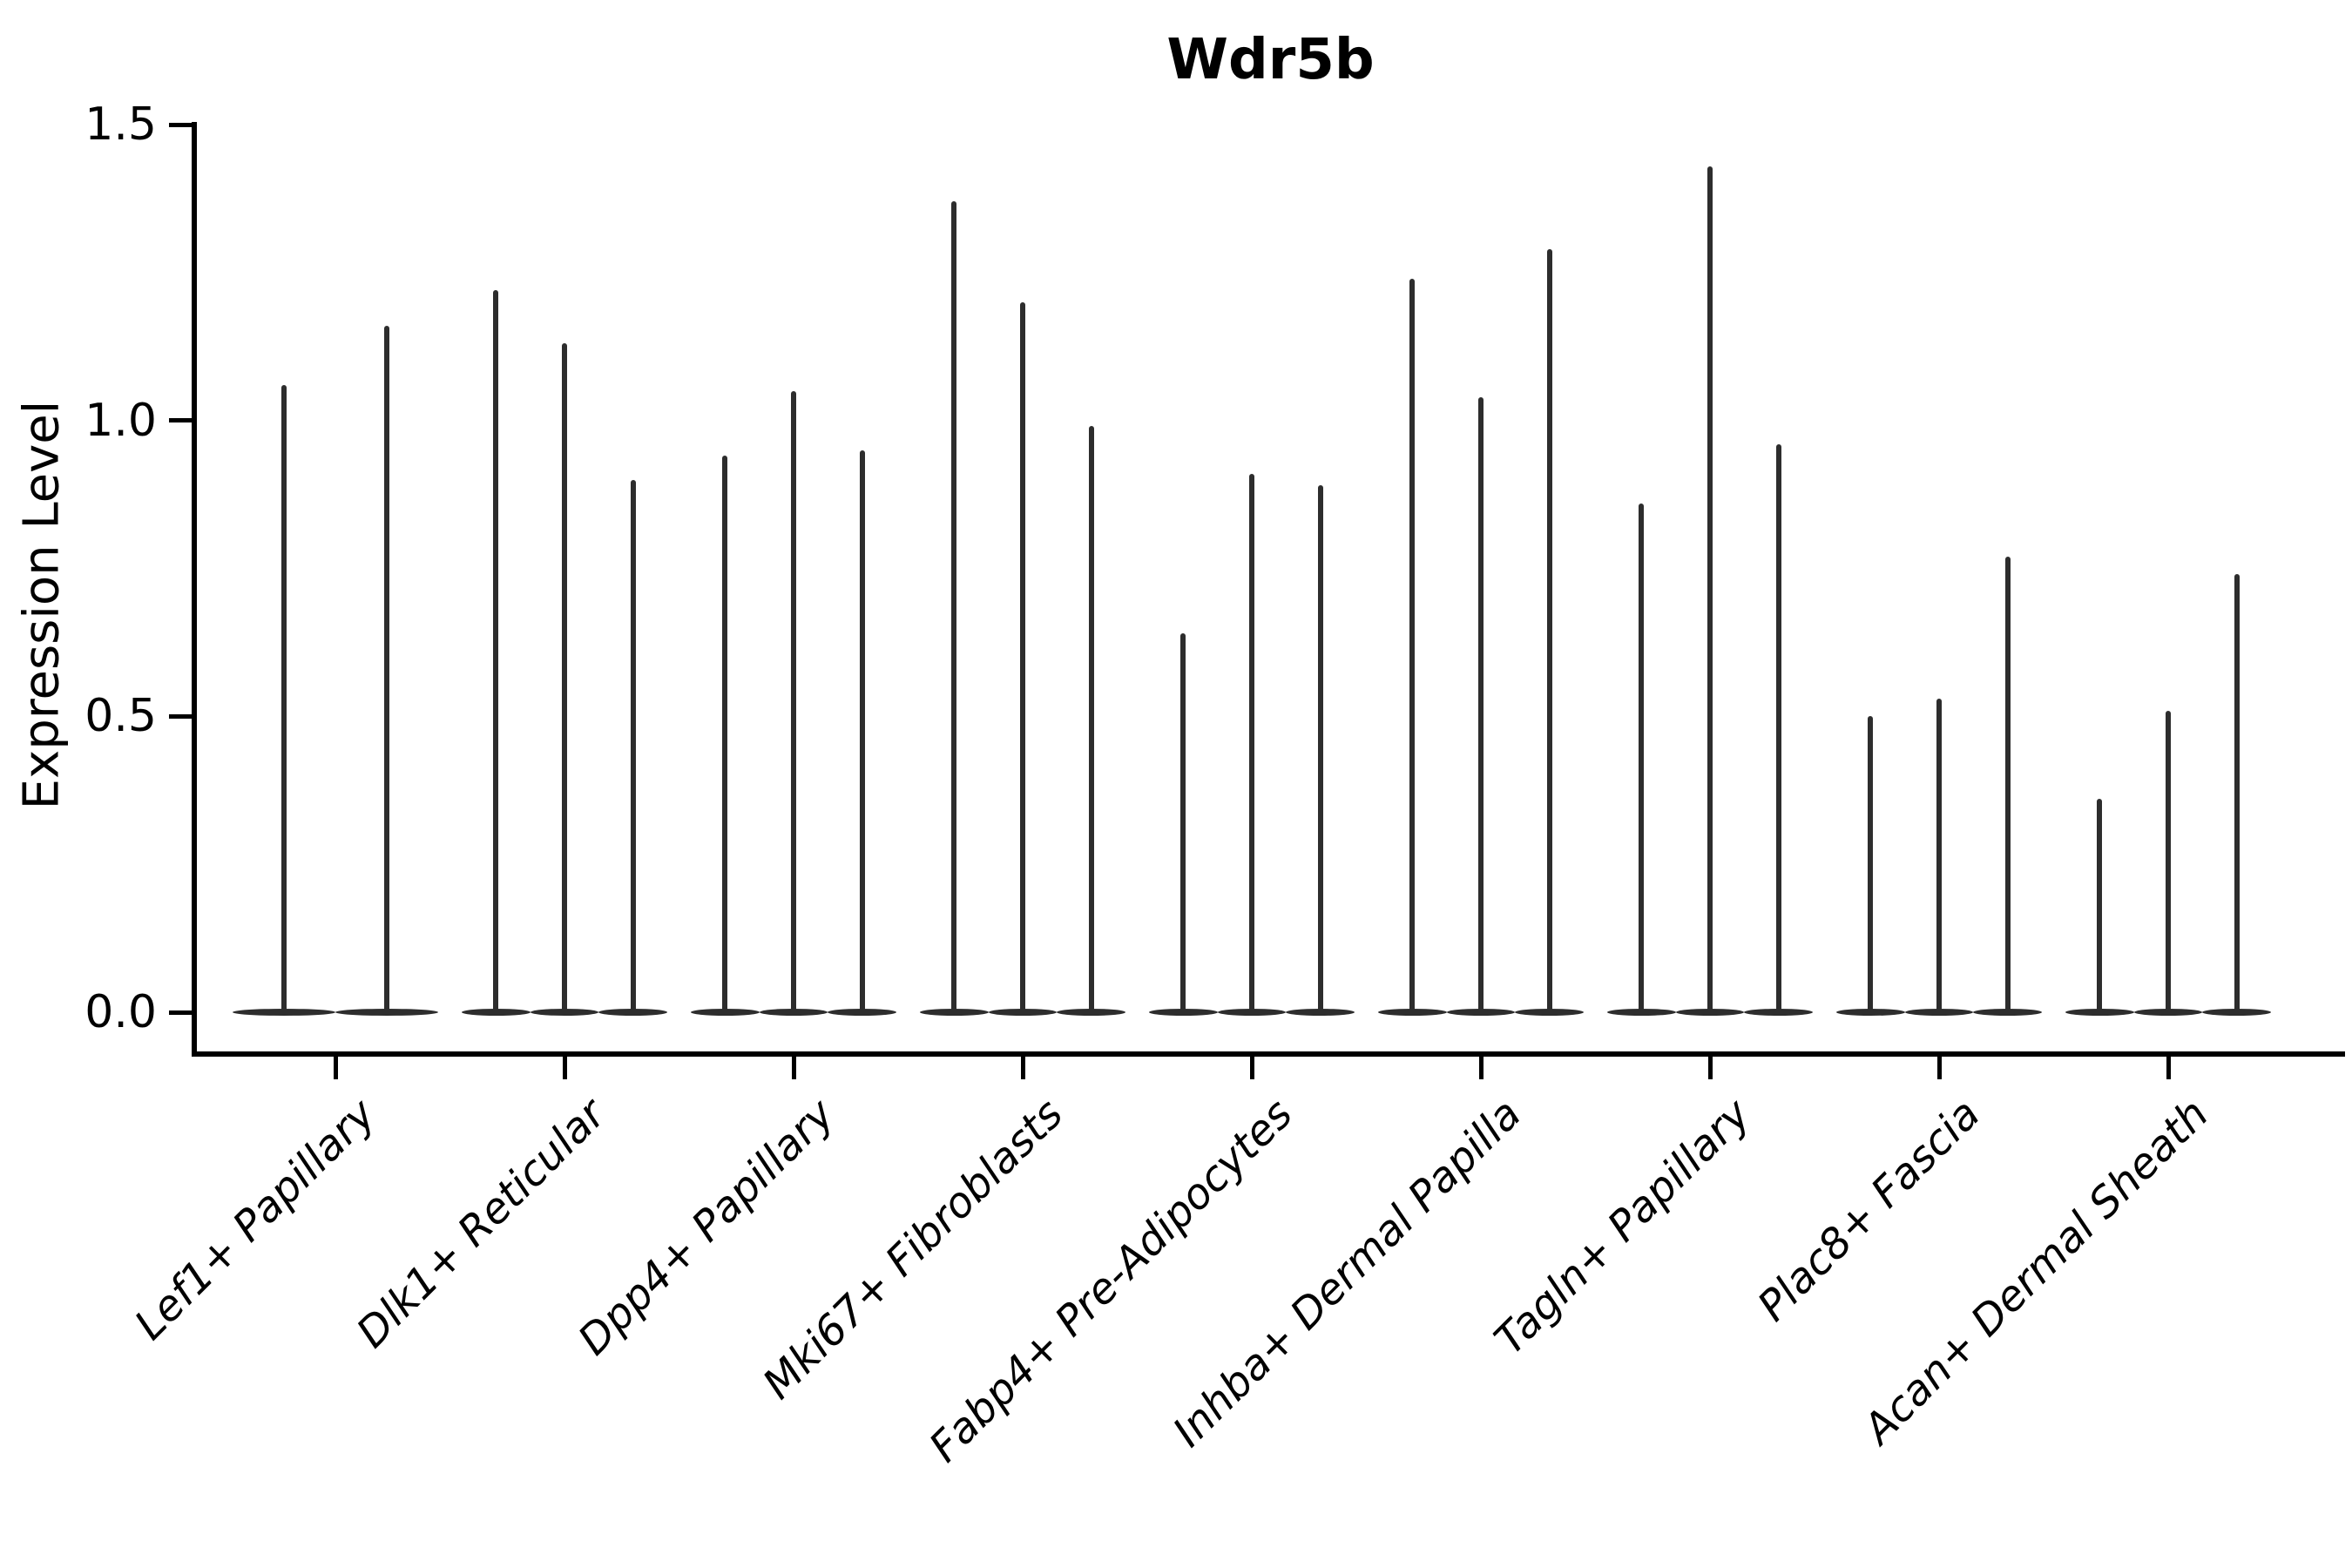  What do you see at coordinates (1268, 1054) in the screenshot?
I see `x-axis-spine` at bounding box center [1268, 1054].